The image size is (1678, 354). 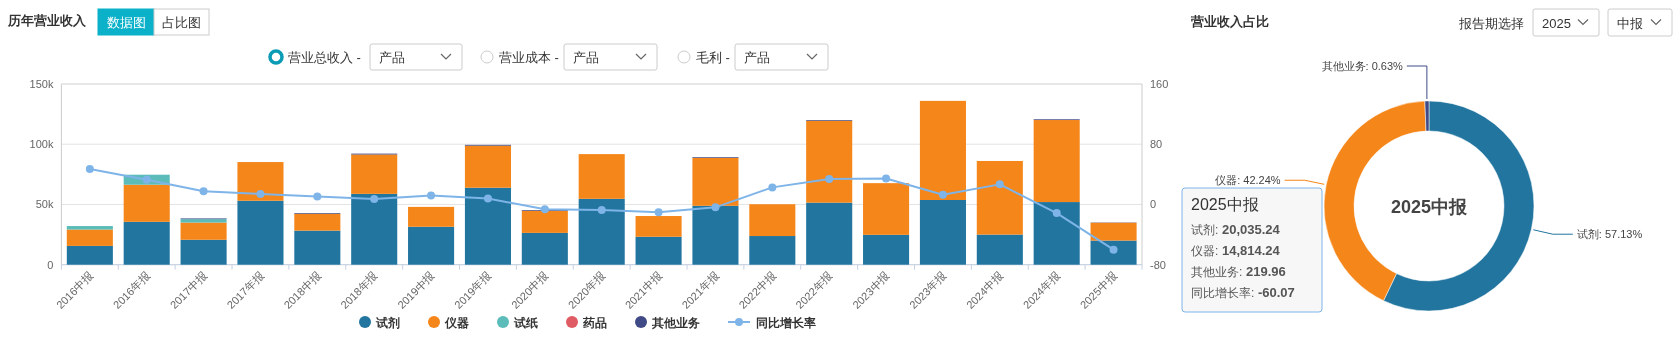 I want to click on tooltip: 2025中报 试剂: 20,035.24 仪器: 14,814.24 其他业务: 219.96 同比增长率: -60.07, so click(x=1252, y=250).